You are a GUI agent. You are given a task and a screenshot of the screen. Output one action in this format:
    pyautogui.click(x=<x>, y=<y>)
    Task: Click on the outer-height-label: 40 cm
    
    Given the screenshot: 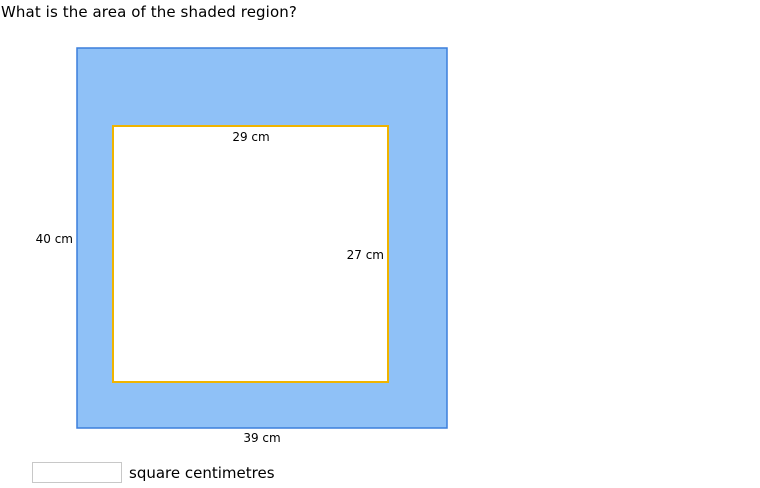 What is the action you would take?
    pyautogui.click(x=54, y=239)
    